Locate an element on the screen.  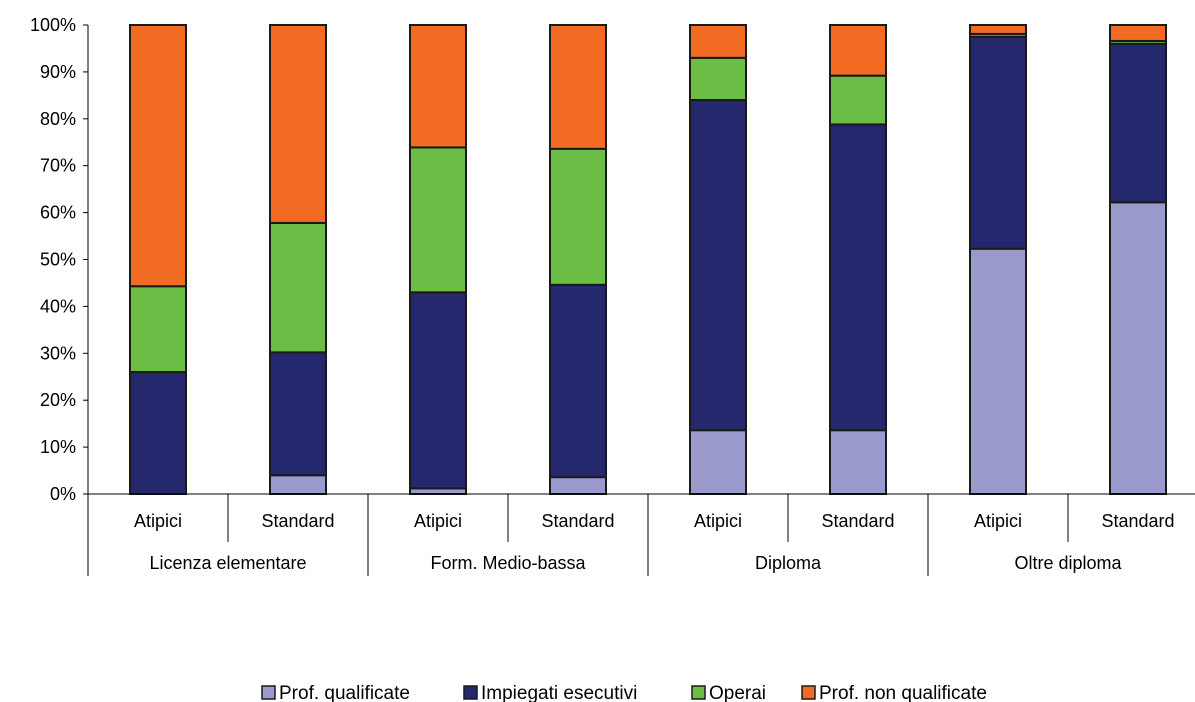
x-group-label: Form. Medio-bassa is located at coordinates (508, 563).